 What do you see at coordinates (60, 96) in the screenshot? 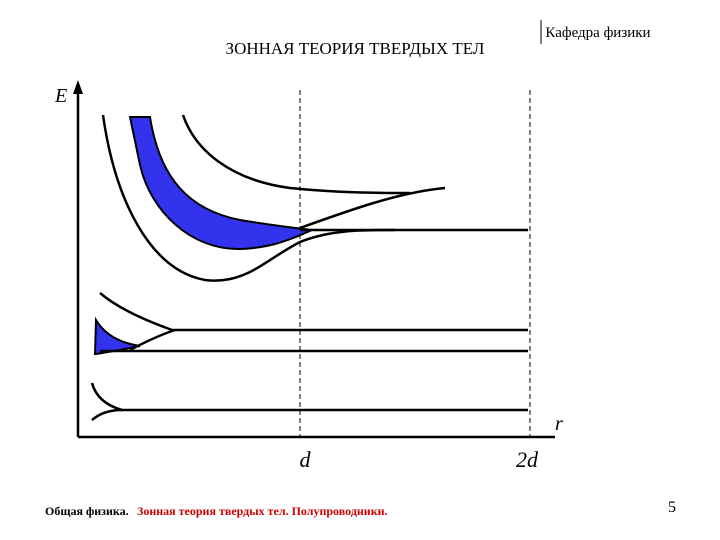
I see `y-axis-label: E` at bounding box center [60, 96].